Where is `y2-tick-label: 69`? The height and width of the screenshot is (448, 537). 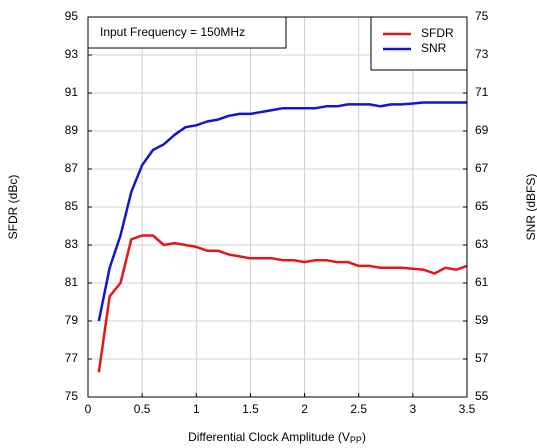
y2-tick-label: 69 is located at coordinates (482, 130).